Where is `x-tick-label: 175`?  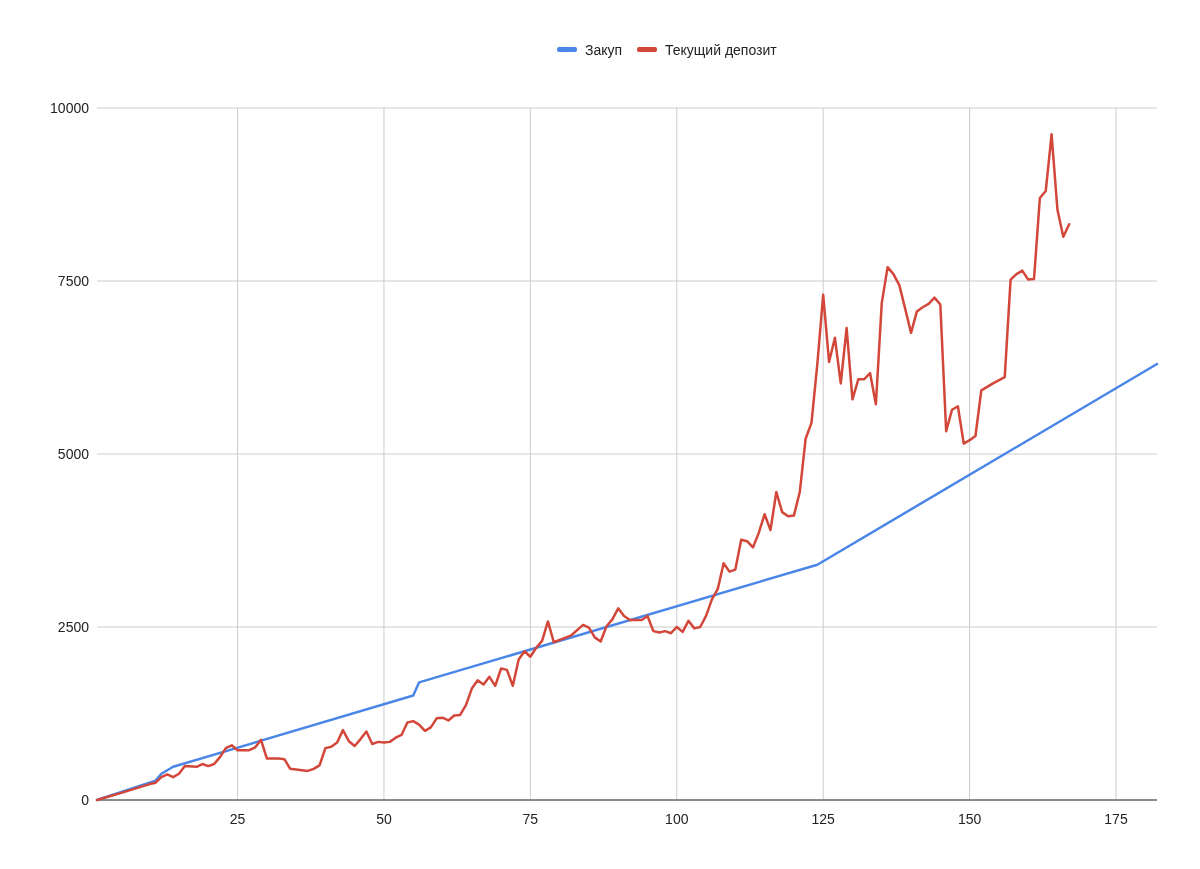
x-tick-label: 175 is located at coordinates (1116, 819).